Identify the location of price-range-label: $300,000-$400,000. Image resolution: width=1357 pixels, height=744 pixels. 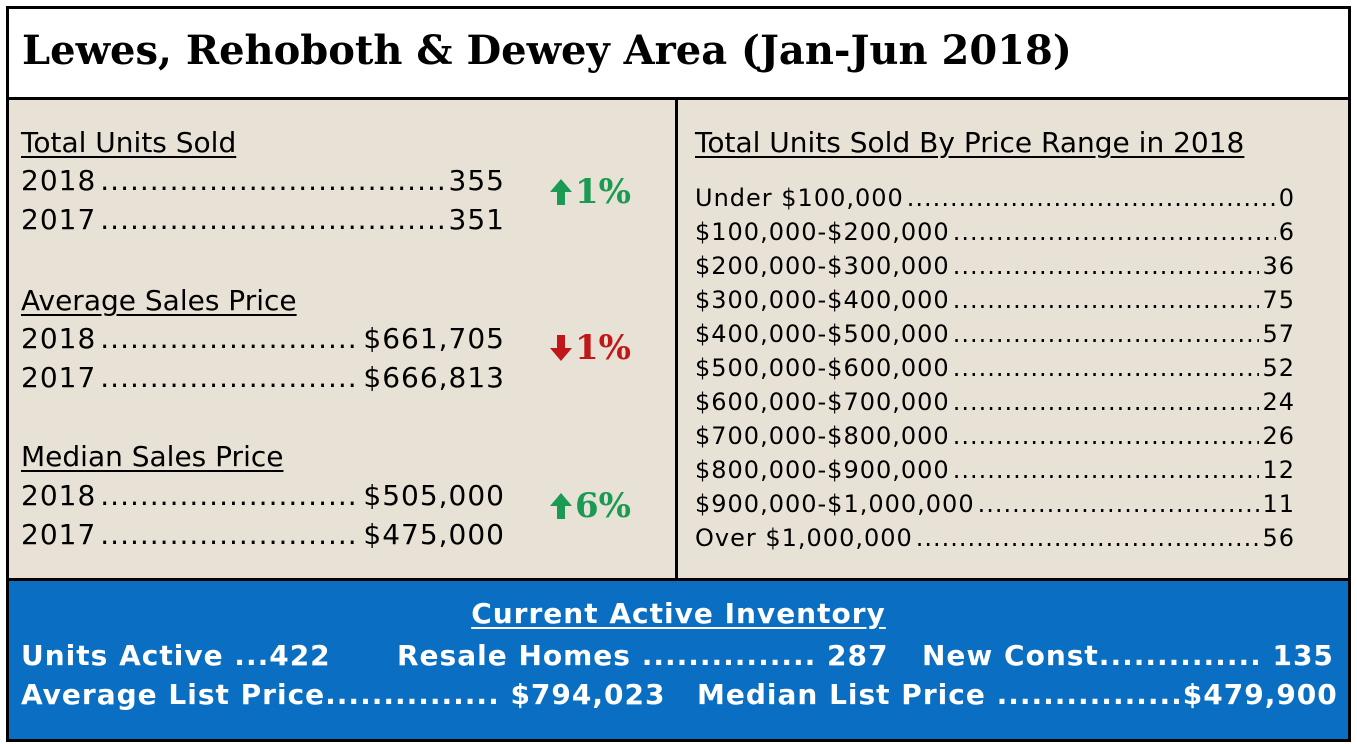
(822, 300).